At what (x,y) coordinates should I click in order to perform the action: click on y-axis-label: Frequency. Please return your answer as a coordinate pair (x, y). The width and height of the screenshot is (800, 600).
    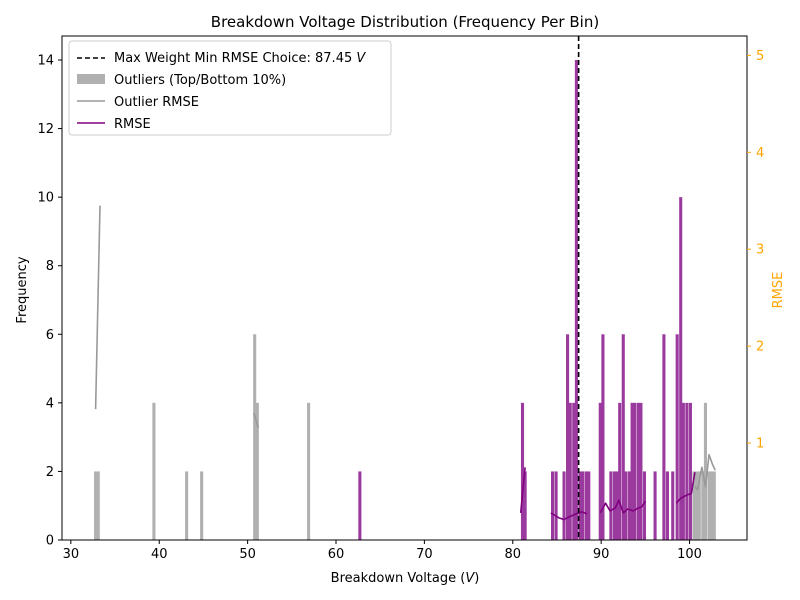
    Looking at the image, I should click on (22, 289).